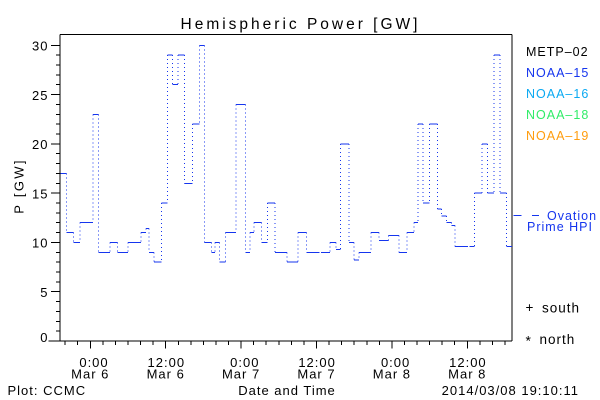 The width and height of the screenshot is (600, 400). What do you see at coordinates (18, 185) in the screenshot?
I see `svg-text: P [GW]` at bounding box center [18, 185].